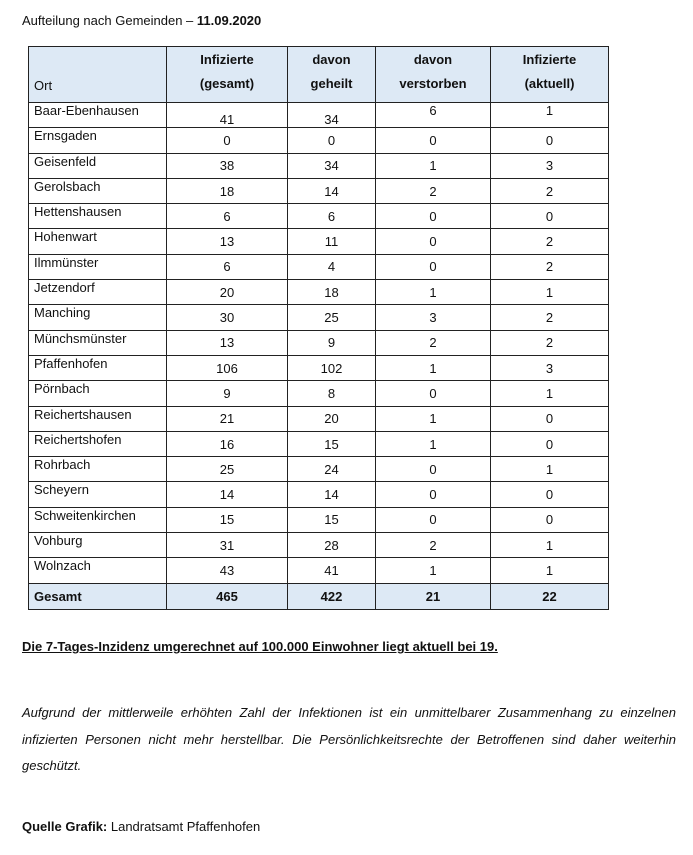 This screenshot has height=855, width=693. Describe the element at coordinates (318, 570) in the screenshot. I see `table-row: Wolnzach 43 41 1 1` at that location.